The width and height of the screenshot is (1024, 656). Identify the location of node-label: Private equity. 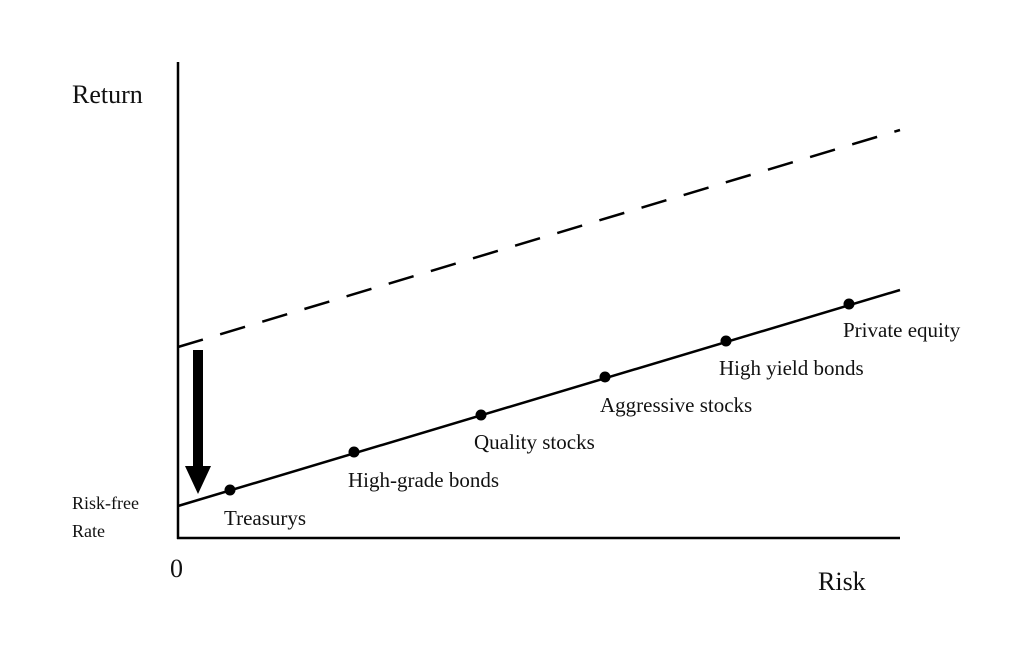
(902, 330).